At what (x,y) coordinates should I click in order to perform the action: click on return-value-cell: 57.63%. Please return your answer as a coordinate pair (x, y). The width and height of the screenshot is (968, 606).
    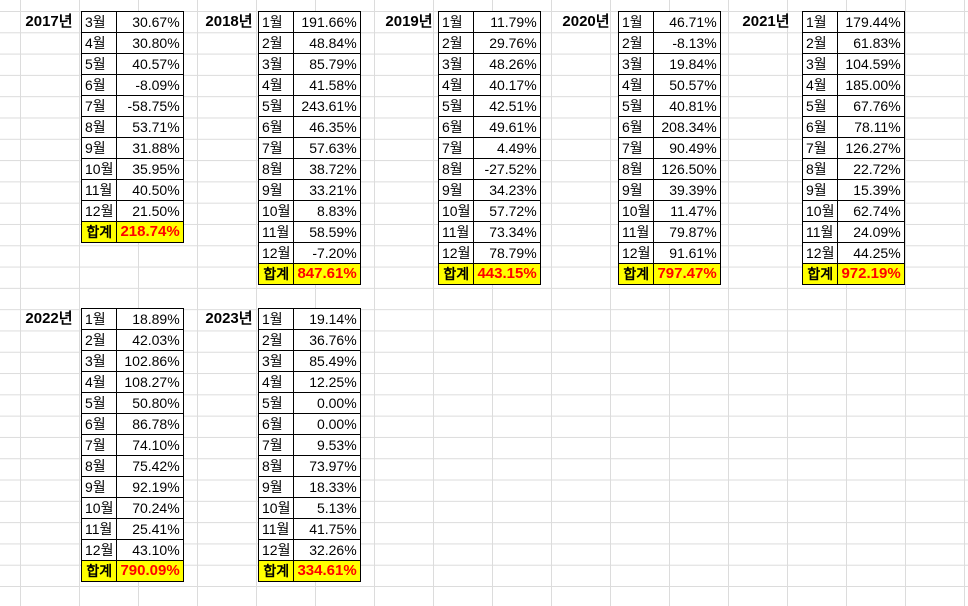
    Looking at the image, I should click on (327, 148).